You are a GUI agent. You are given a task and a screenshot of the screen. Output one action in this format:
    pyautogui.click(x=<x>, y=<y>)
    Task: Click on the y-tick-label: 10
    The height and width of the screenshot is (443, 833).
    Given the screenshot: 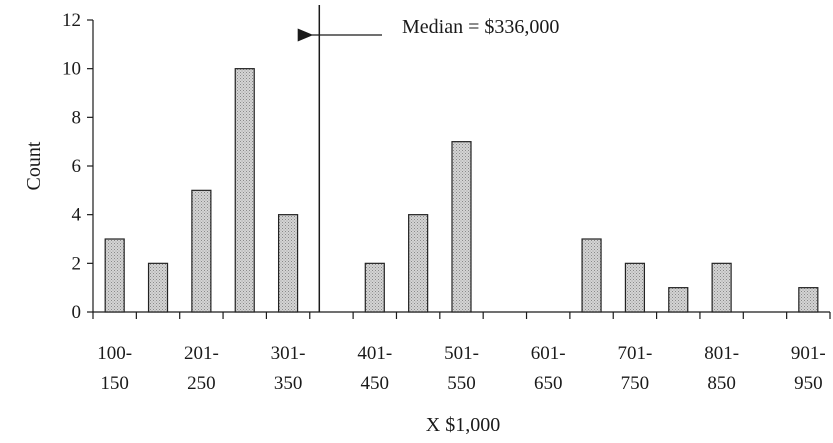 What is the action you would take?
    pyautogui.click(x=71, y=69)
    